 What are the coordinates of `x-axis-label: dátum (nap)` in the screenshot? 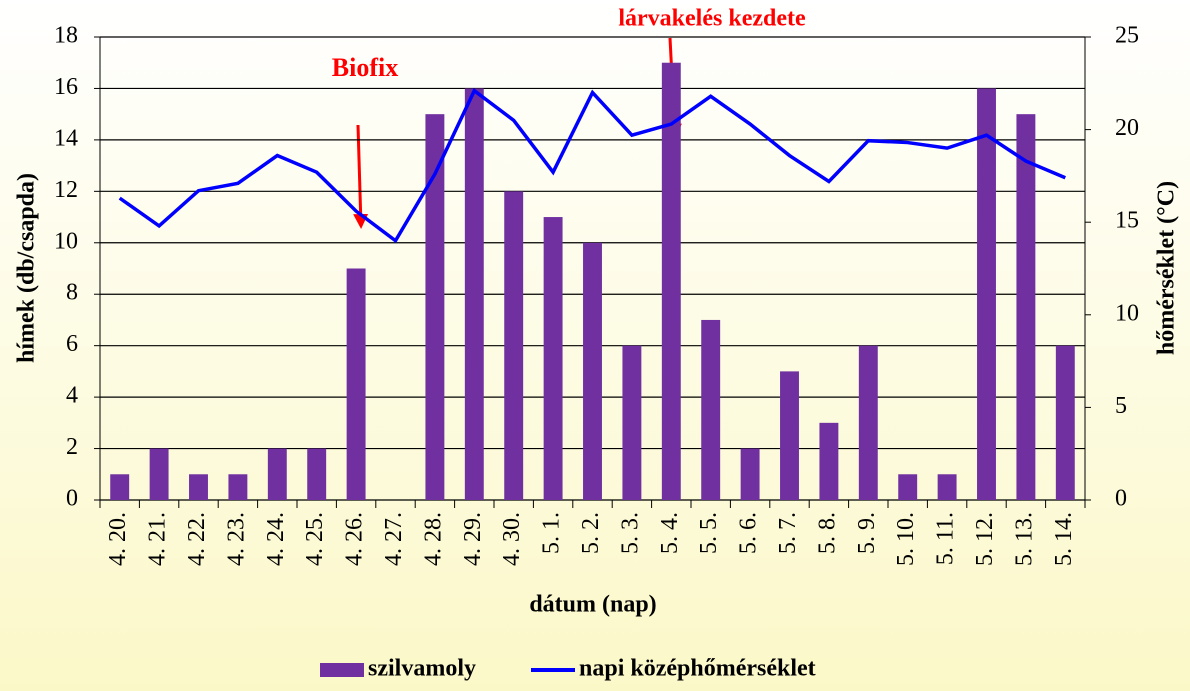 It's located at (592, 605).